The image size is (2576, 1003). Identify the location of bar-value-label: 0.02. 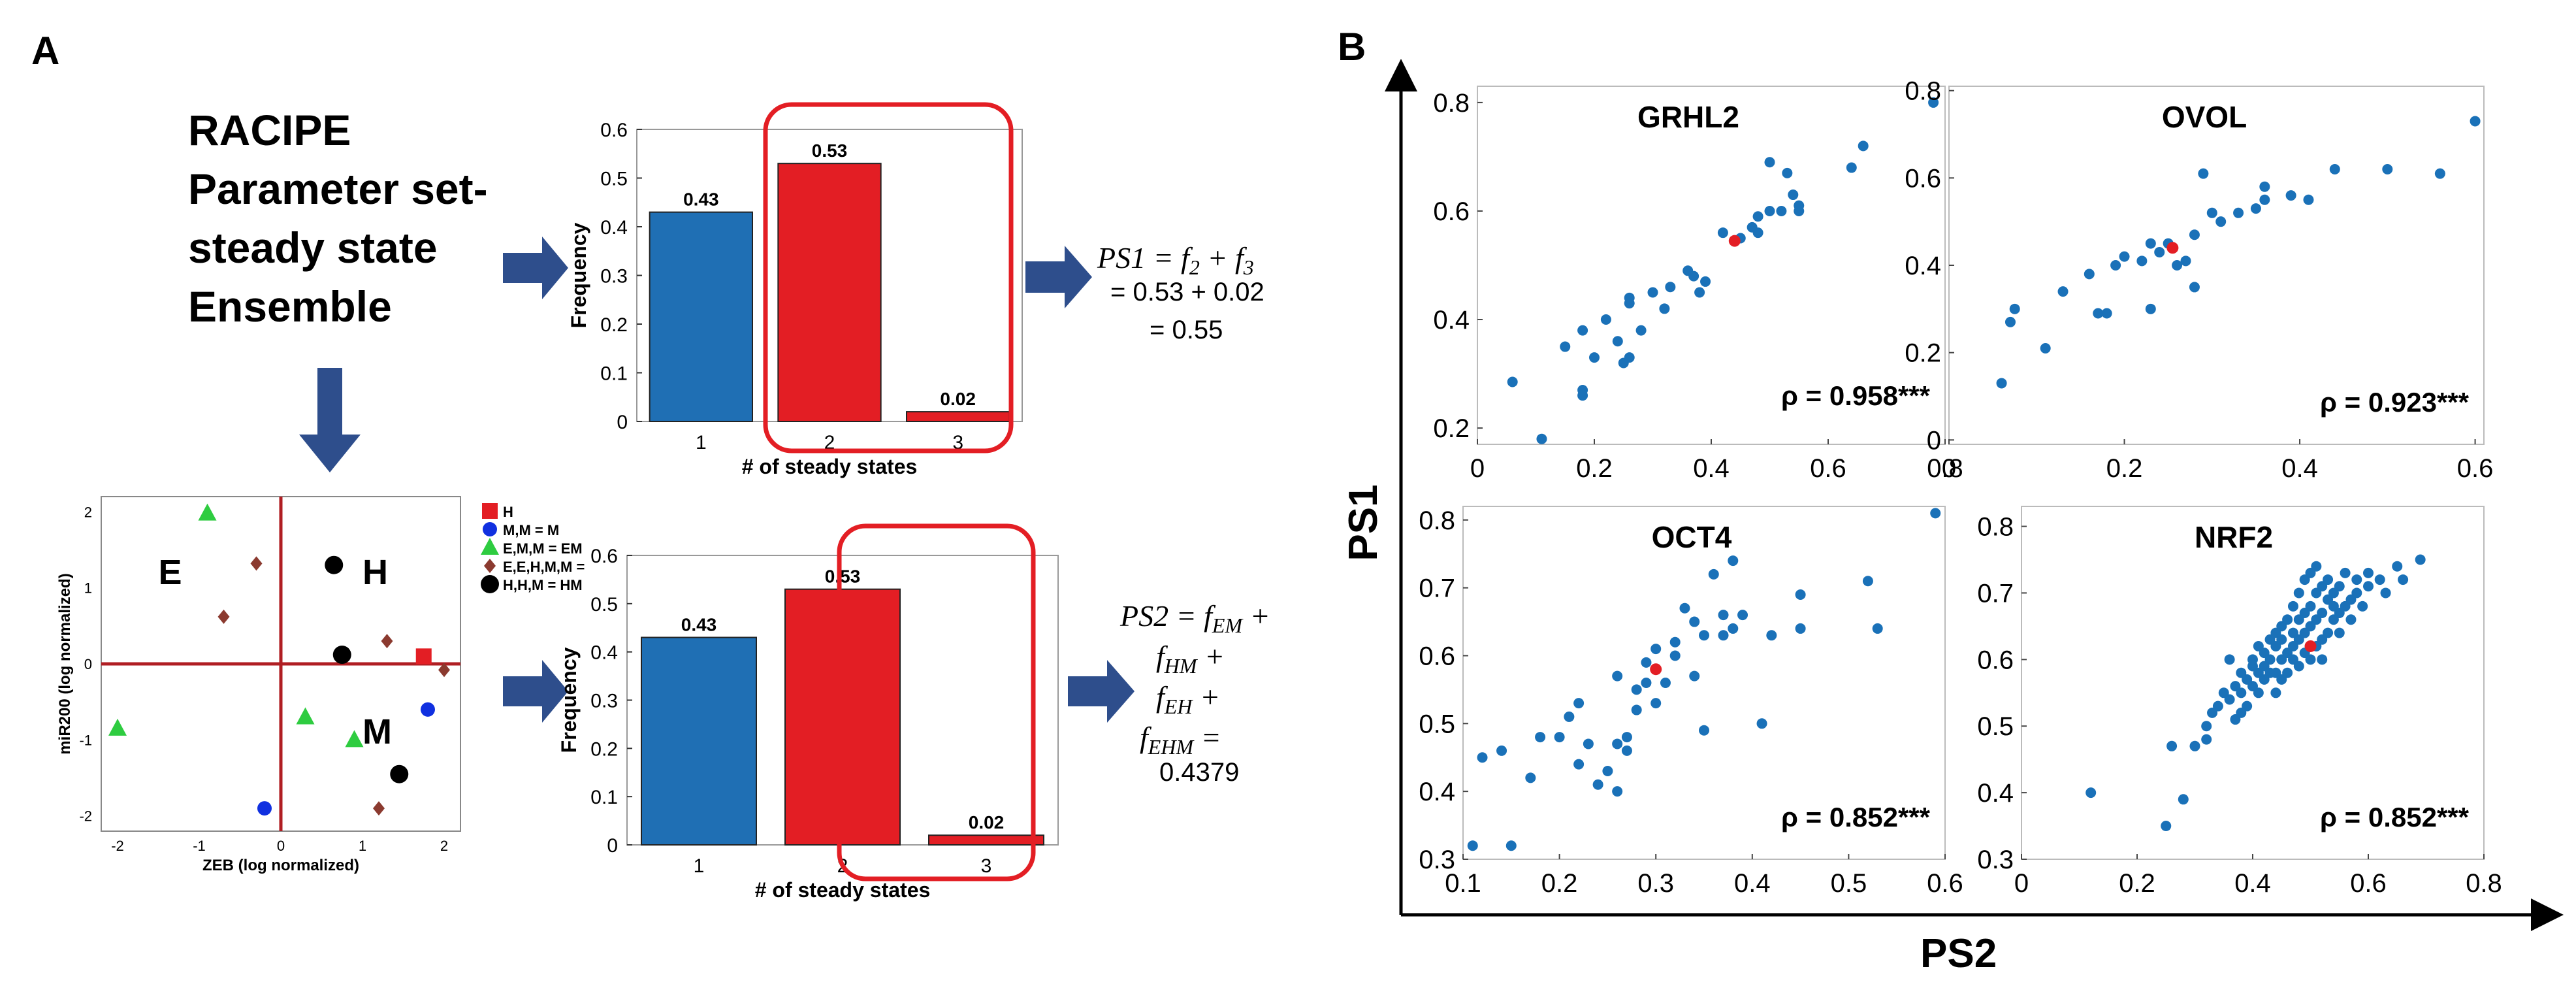
(987, 822).